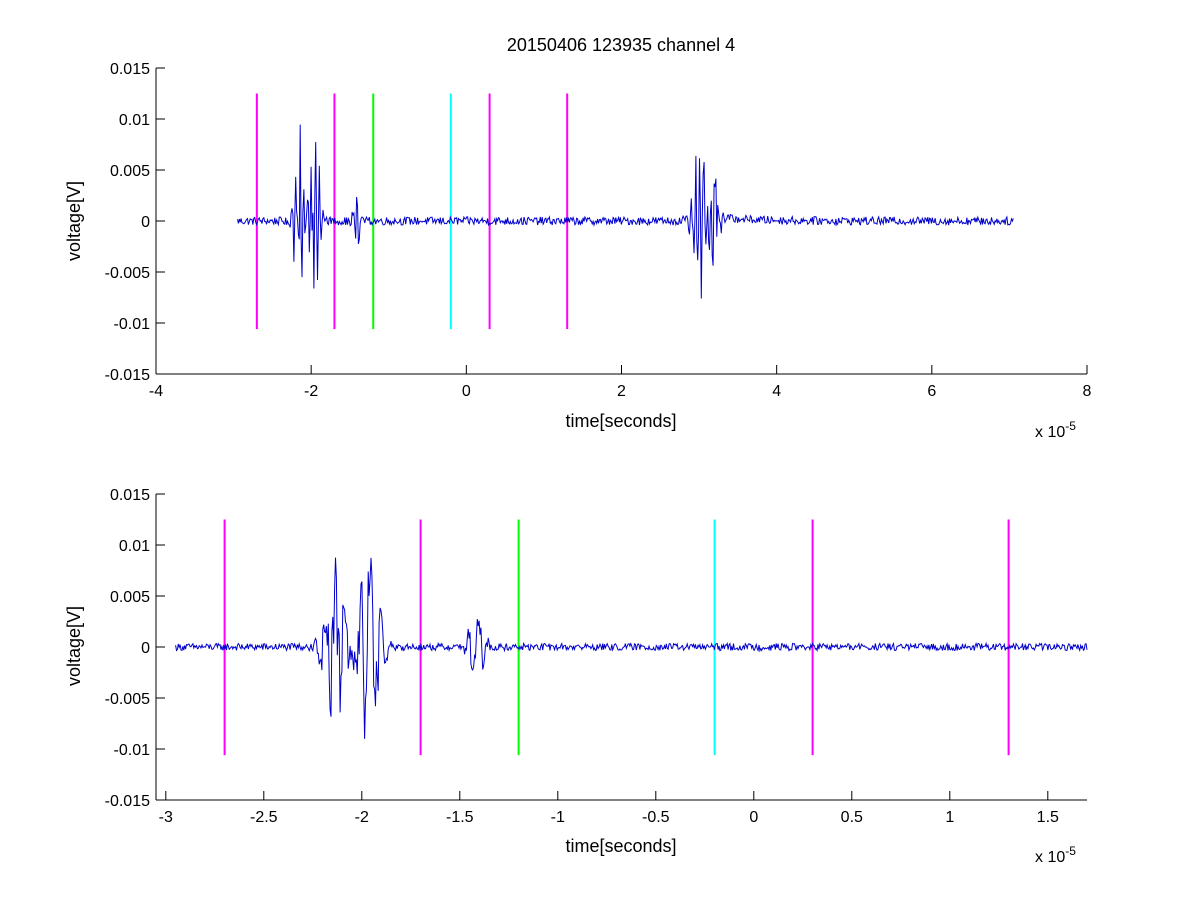 The width and height of the screenshot is (1200, 900). What do you see at coordinates (852, 817) in the screenshot?
I see `x-tick-label: 0.5` at bounding box center [852, 817].